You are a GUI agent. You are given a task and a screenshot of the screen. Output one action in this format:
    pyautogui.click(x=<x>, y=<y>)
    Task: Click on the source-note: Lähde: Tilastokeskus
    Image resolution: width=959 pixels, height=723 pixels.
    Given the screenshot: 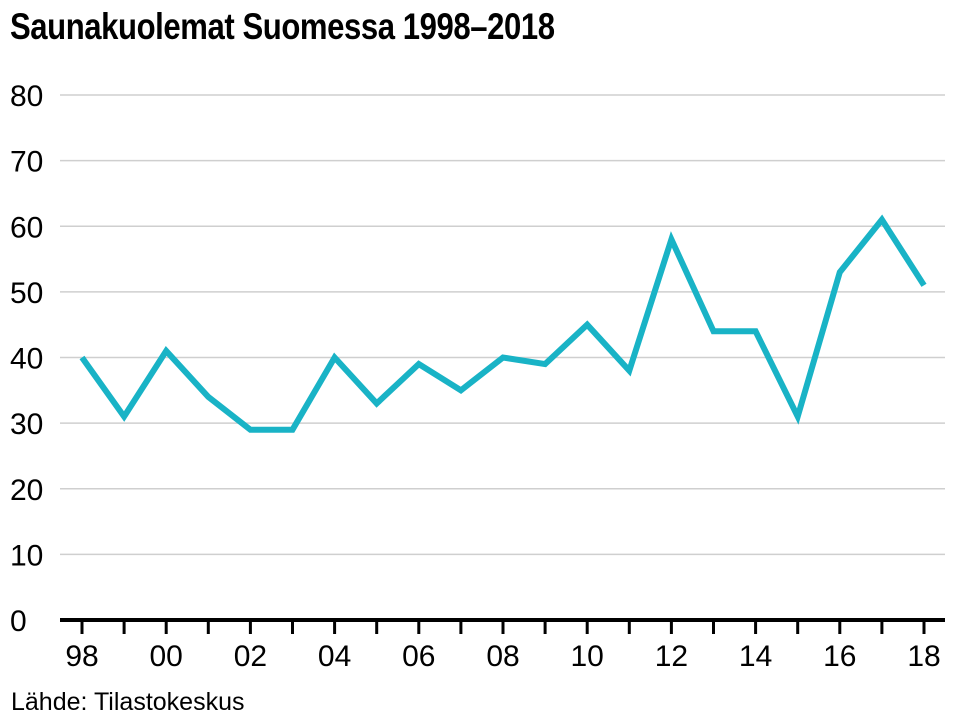 What is the action you would take?
    pyautogui.click(x=128, y=702)
    